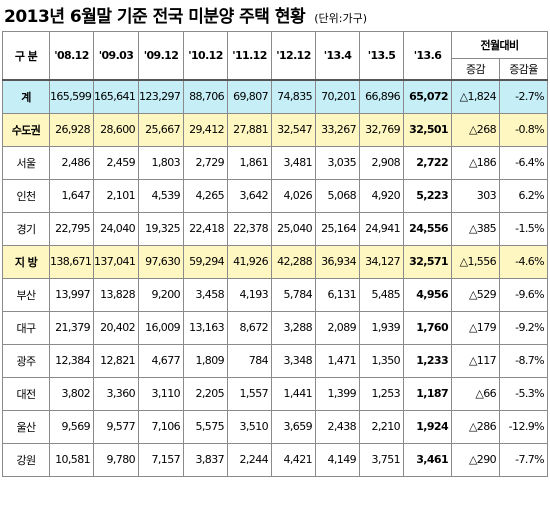 This screenshot has width=550, height=505. Describe the element at coordinates (71, 294) in the screenshot. I see `cell-value: 13,997` at that location.